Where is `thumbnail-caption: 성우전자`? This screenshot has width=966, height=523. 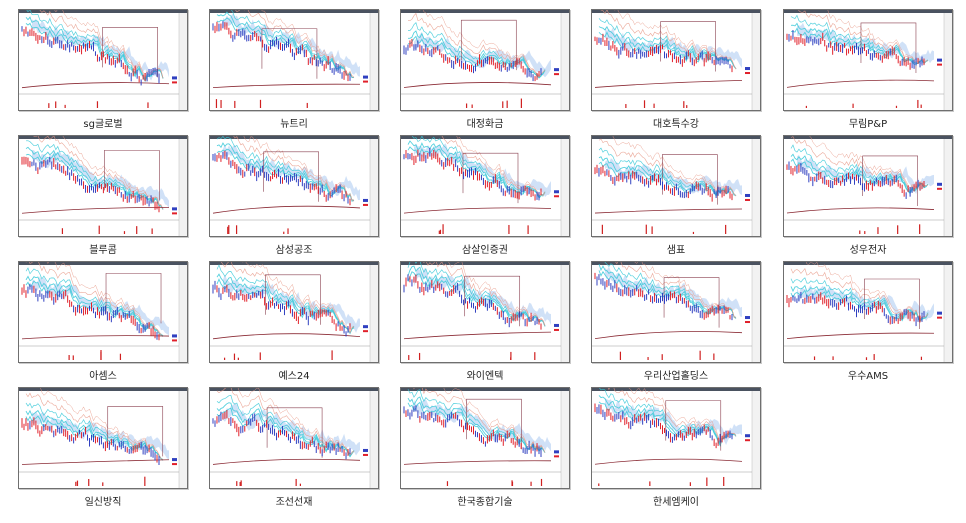 thumbnail-caption: 성우전자 is located at coordinates (868, 250).